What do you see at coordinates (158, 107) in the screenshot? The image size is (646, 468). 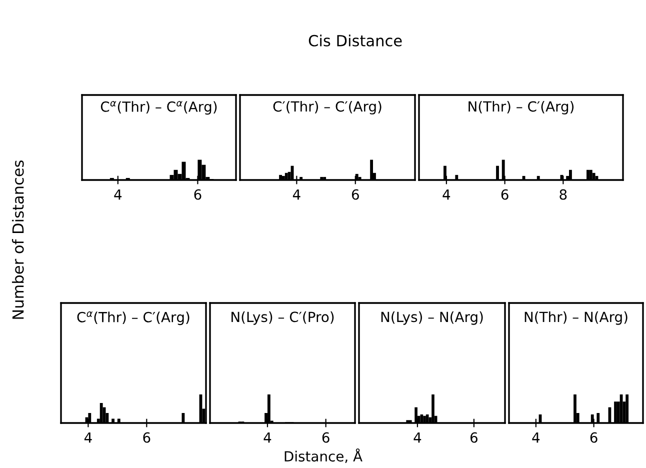 I see `chart-title: C$^{α}$(Thr) – C$^{α}$(Arg)` at bounding box center [158, 107].